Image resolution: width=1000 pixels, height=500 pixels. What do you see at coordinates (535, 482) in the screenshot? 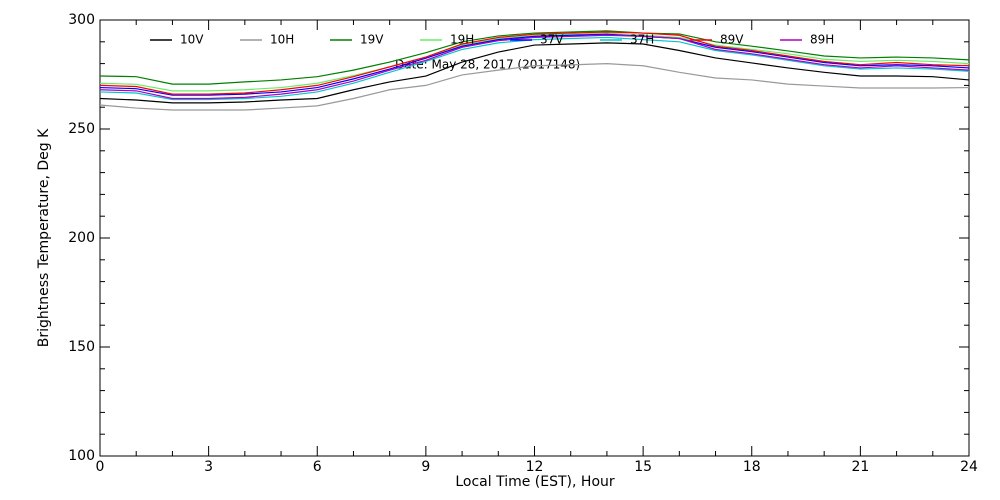
I see `x-axis-label: Local Time (EST), Hour` at bounding box center [535, 482].